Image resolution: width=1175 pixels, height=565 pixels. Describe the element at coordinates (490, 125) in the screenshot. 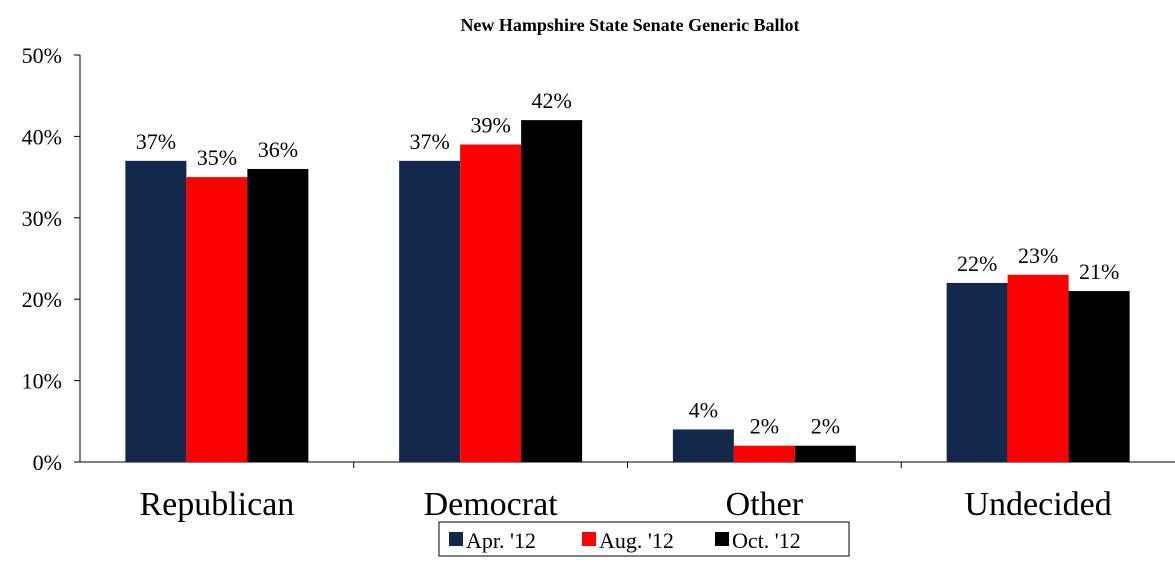

I see `data-label: 39%` at that location.